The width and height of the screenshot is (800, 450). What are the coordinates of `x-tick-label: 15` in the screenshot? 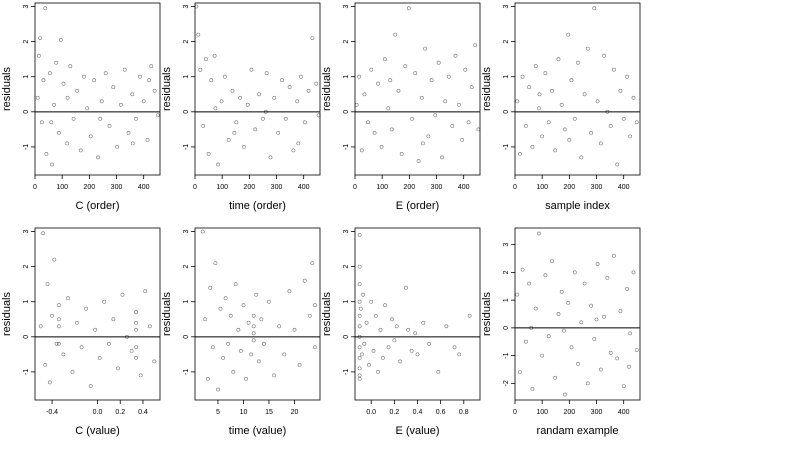 It's located at (269, 412).